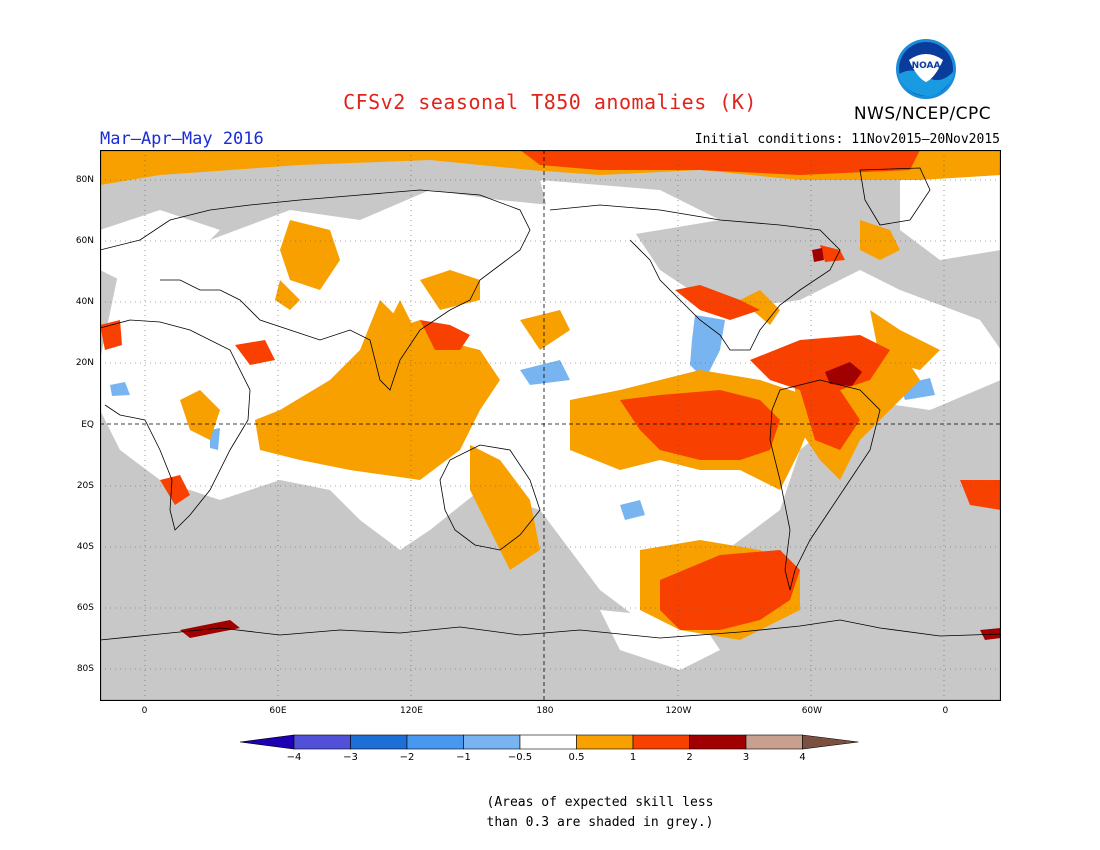 This screenshot has width=1100, height=850. What do you see at coordinates (520, 757) in the screenshot?
I see `colorbar-tick-label: −0.5` at bounding box center [520, 757].